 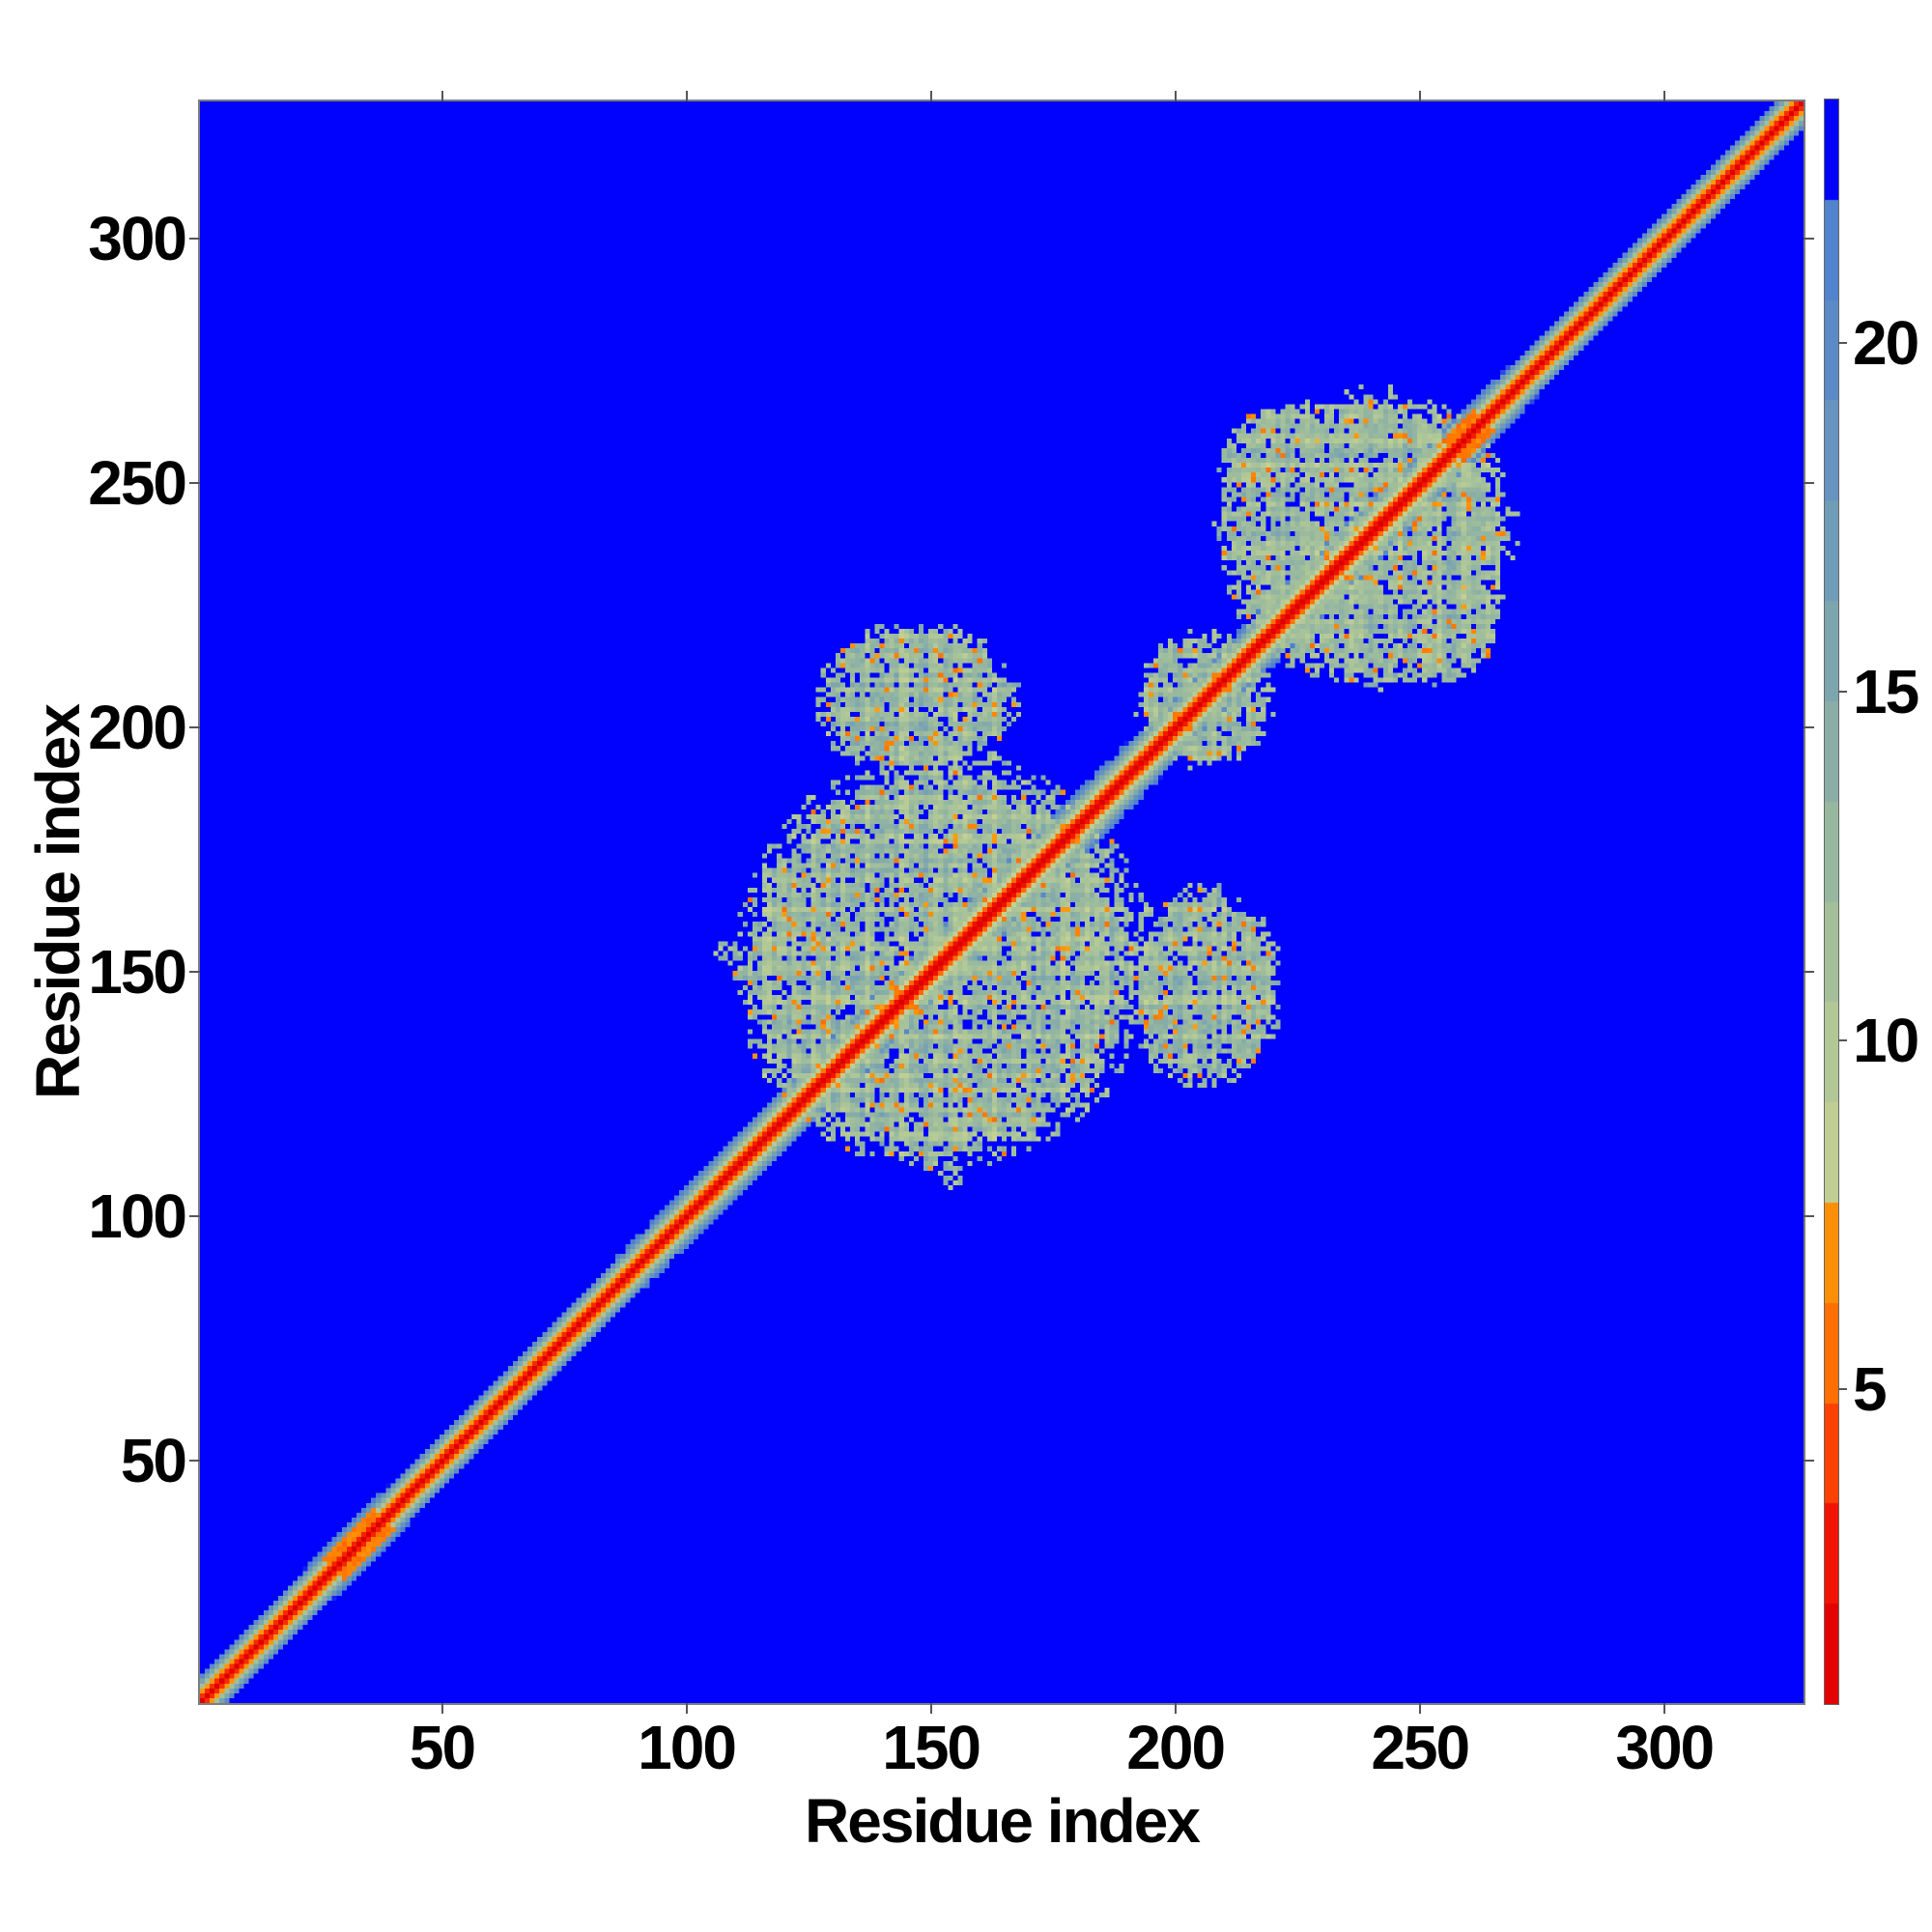 I want to click on y-tick-label: 50, so click(x=153, y=1461).